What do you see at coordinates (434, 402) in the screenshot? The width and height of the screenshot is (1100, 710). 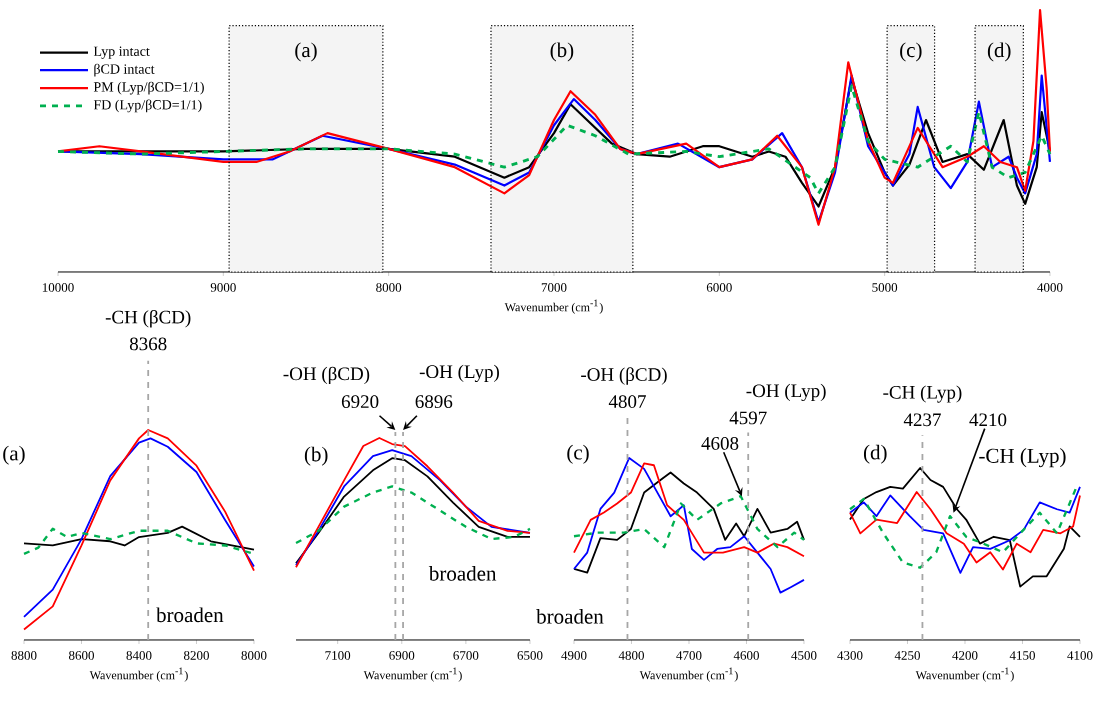 I see `ref-line-label: 6896` at bounding box center [434, 402].